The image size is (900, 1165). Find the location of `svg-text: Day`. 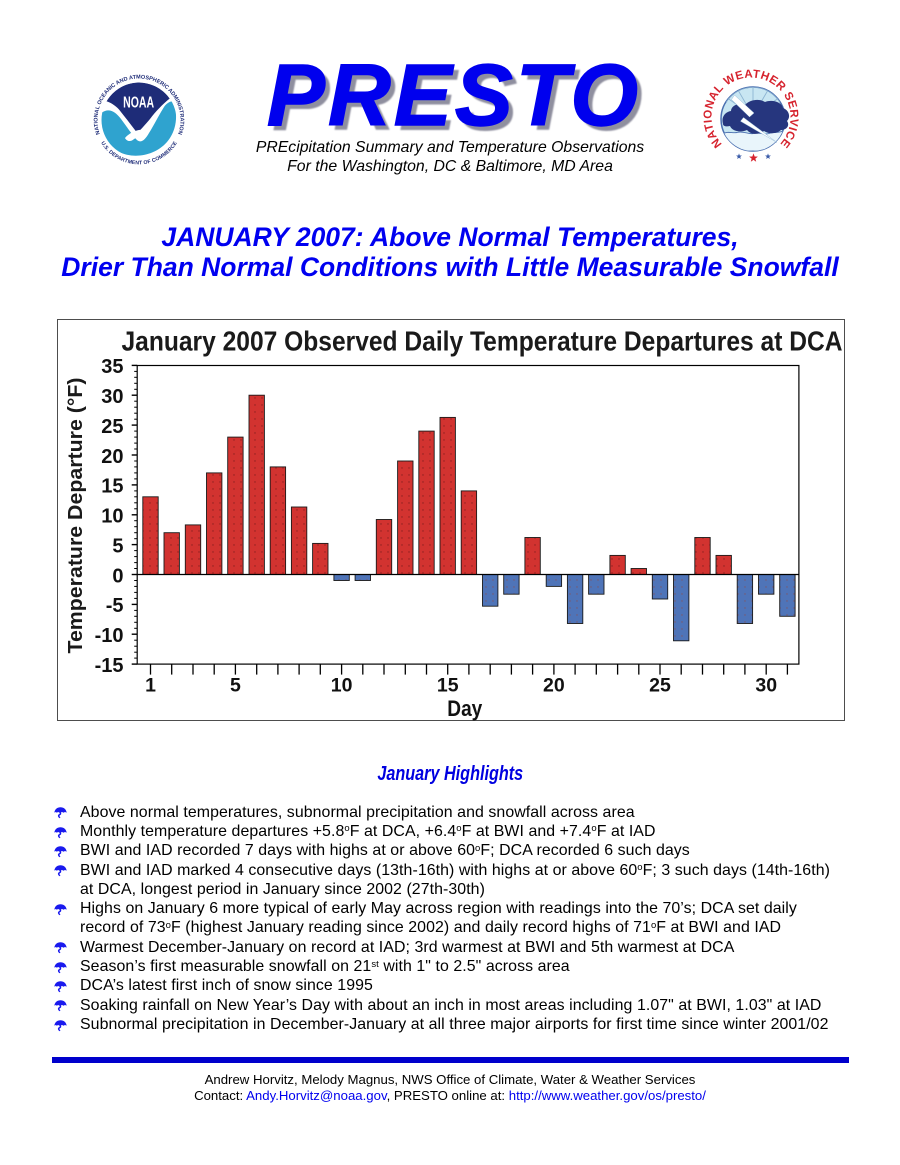

svg-text: Day is located at coordinates (465, 708).